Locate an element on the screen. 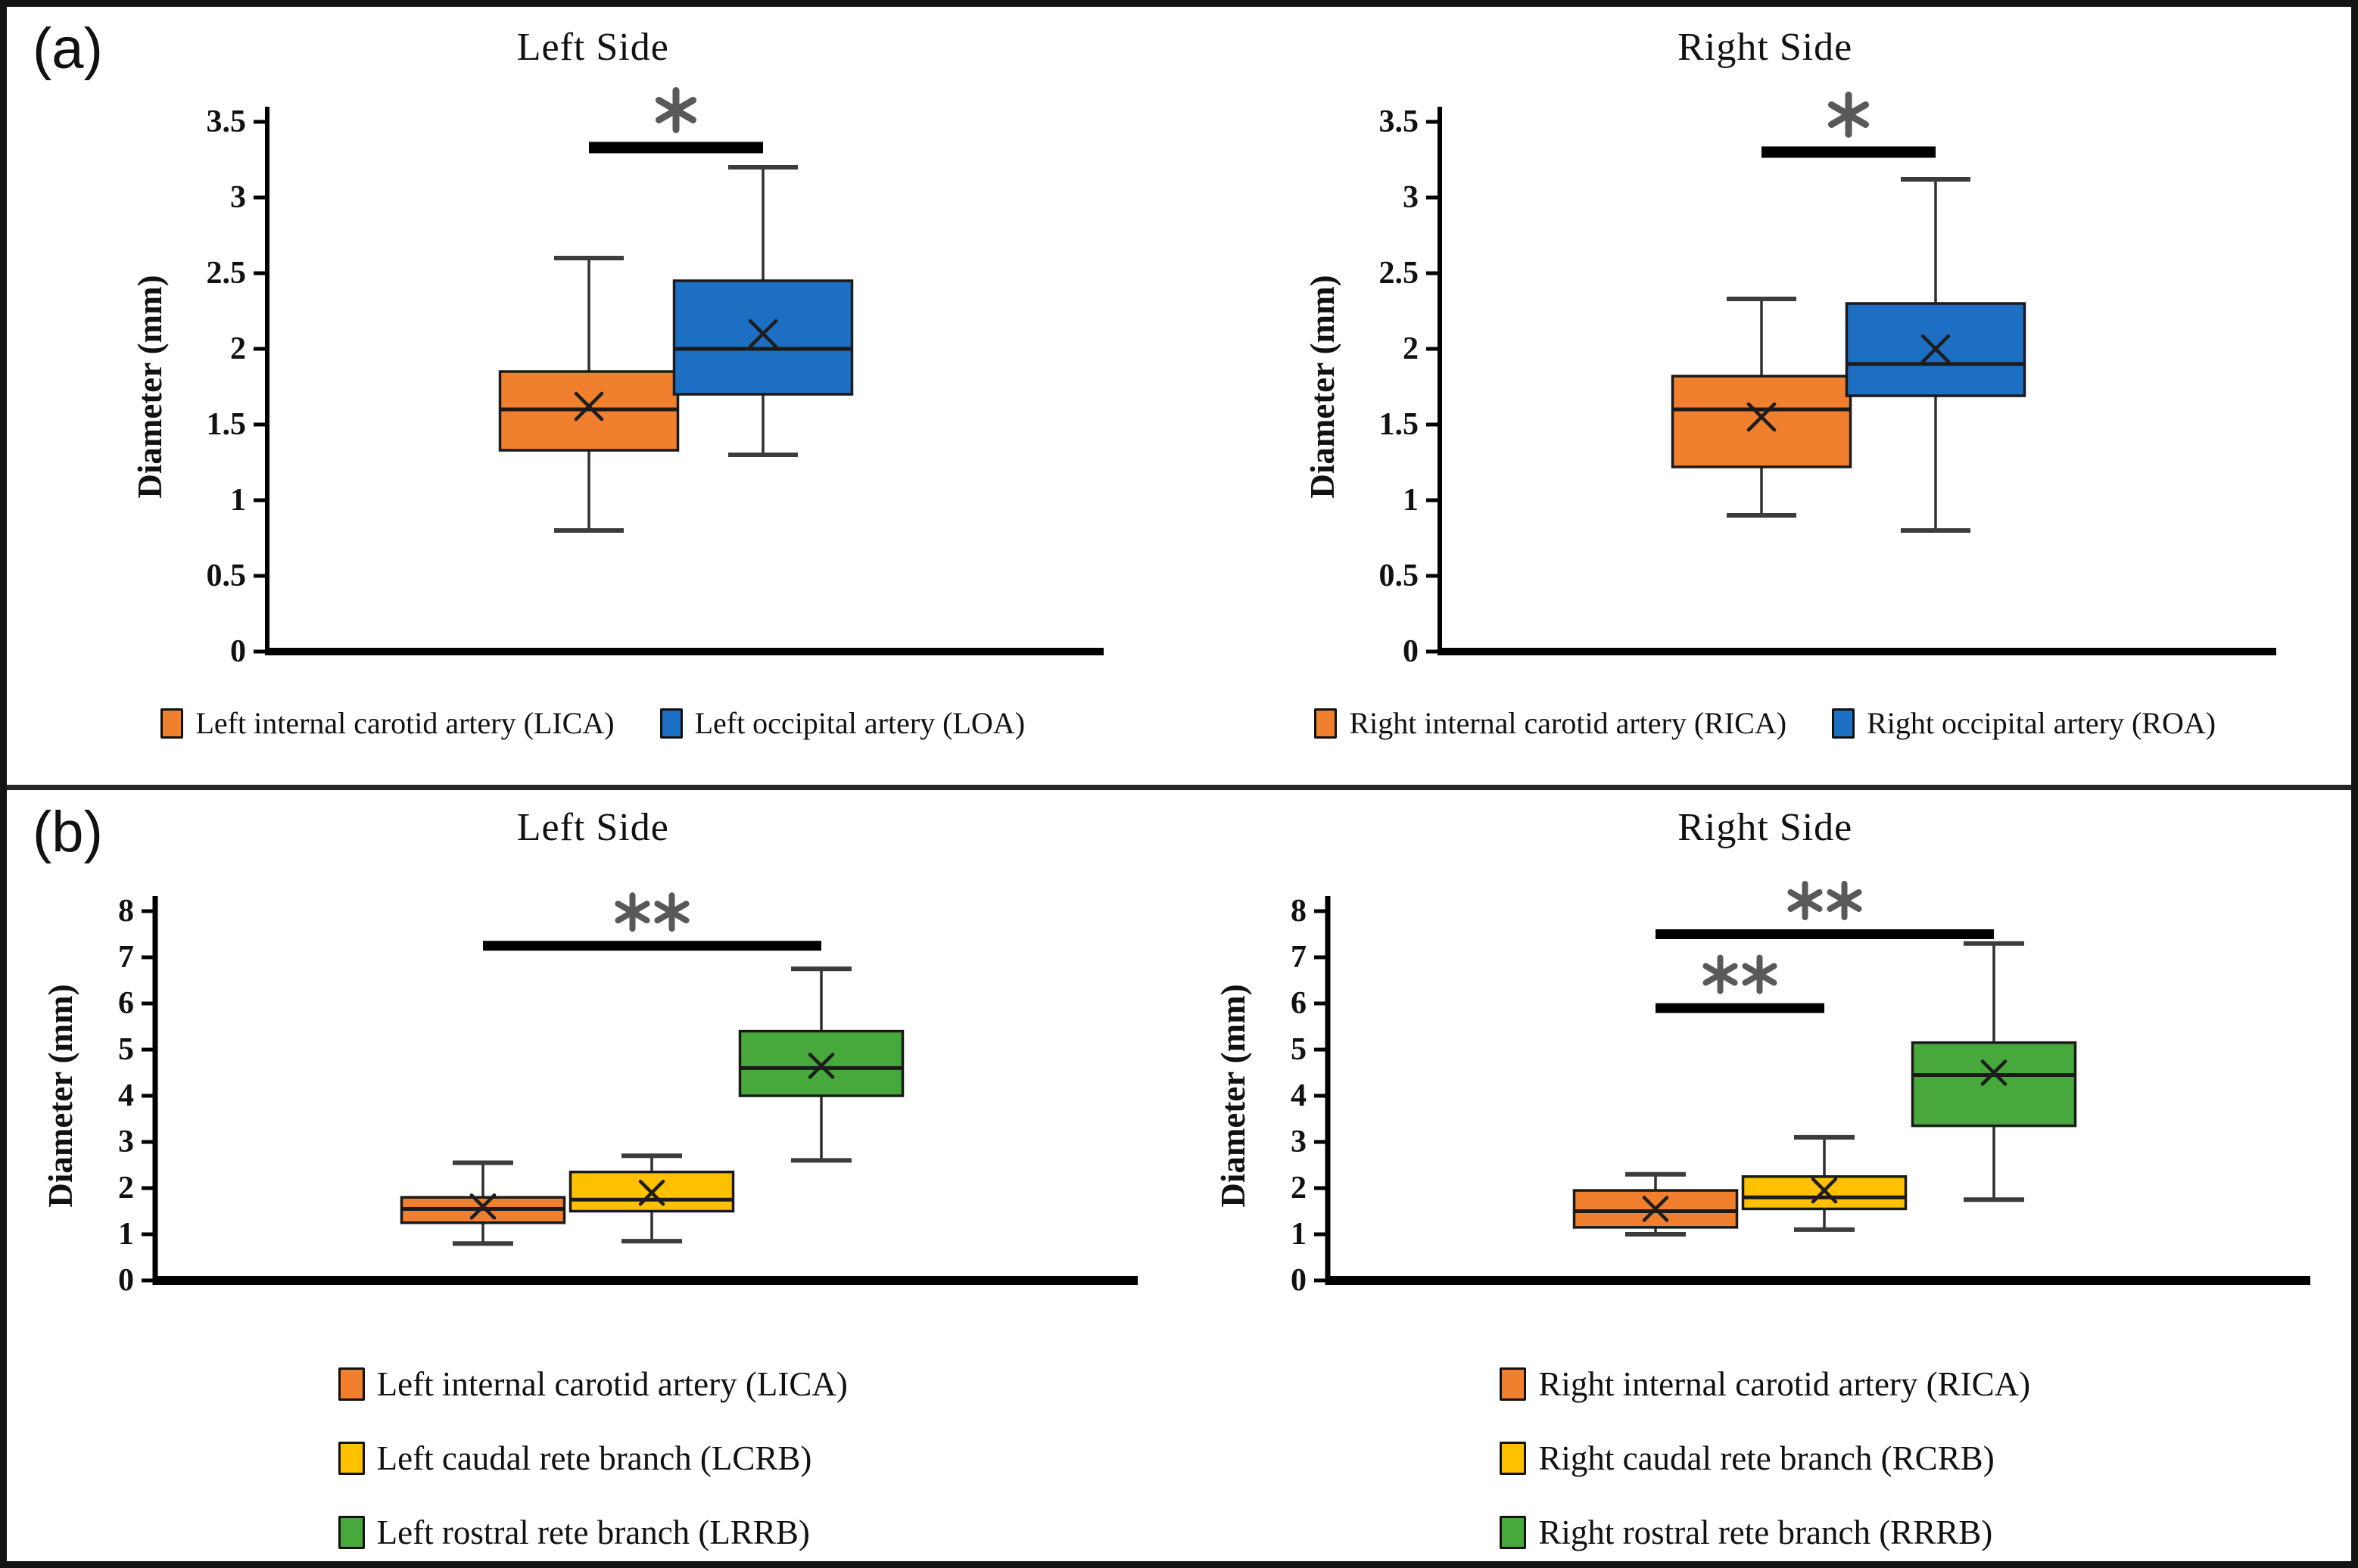 This screenshot has height=1568, width=2358. legend-item: Right occipital artery (ROA) is located at coordinates (2024, 723).